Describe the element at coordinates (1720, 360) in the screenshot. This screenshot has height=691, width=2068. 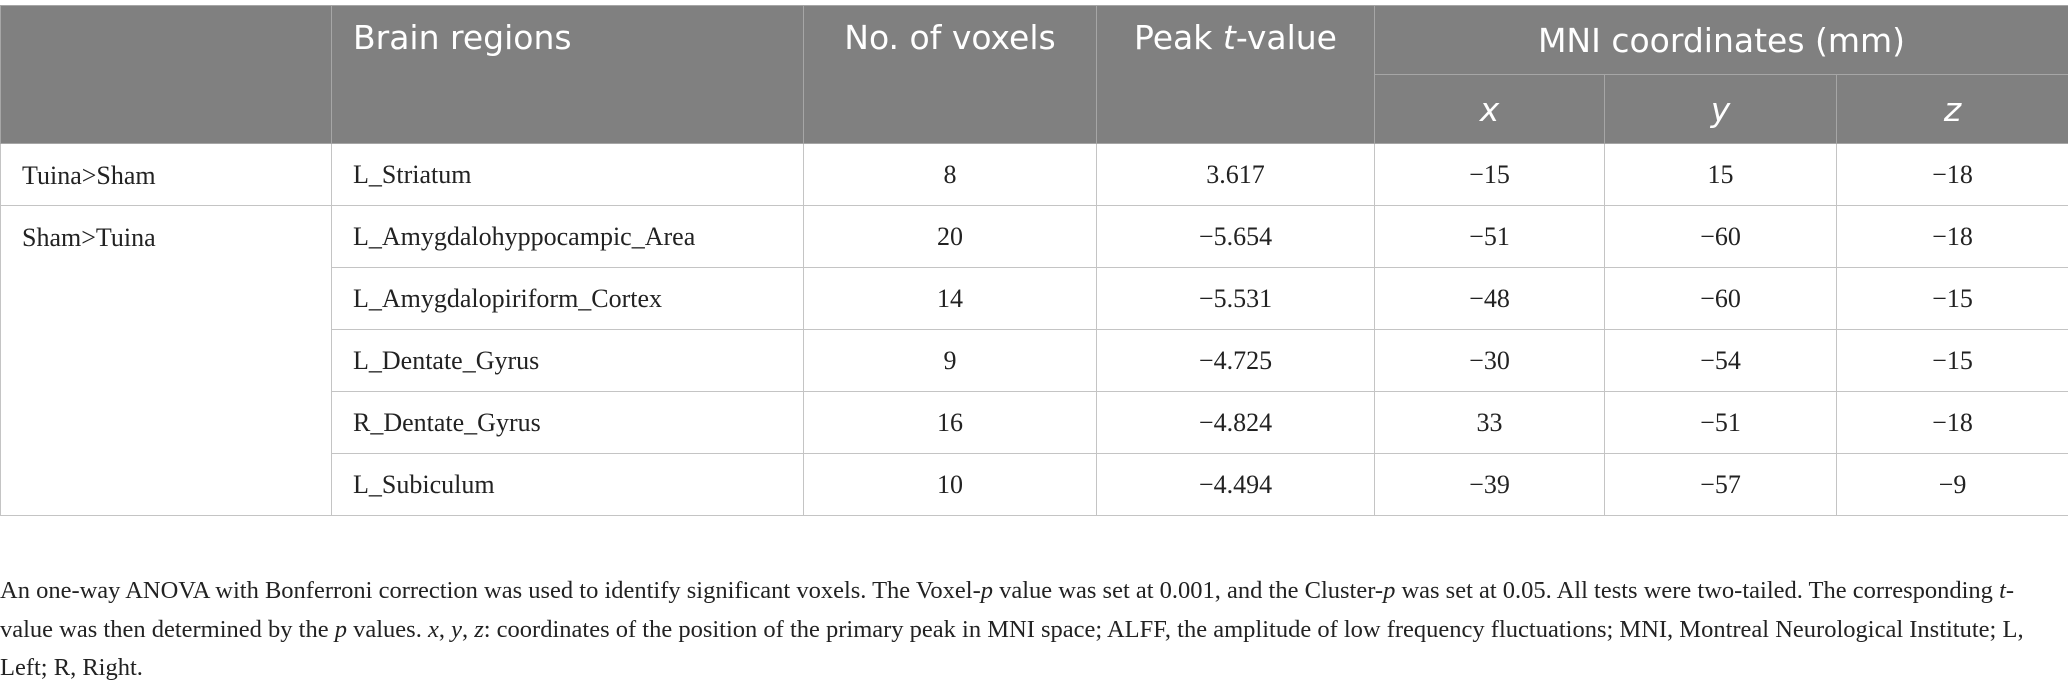
I see `table-cell: −54` at that location.